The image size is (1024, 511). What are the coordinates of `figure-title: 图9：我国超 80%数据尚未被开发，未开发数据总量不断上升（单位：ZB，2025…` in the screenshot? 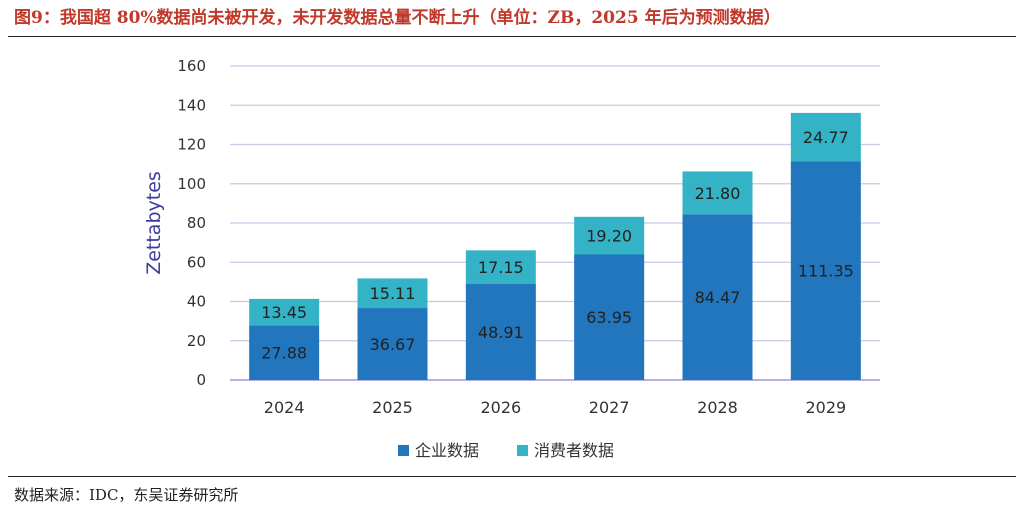 It's located at (397, 18).